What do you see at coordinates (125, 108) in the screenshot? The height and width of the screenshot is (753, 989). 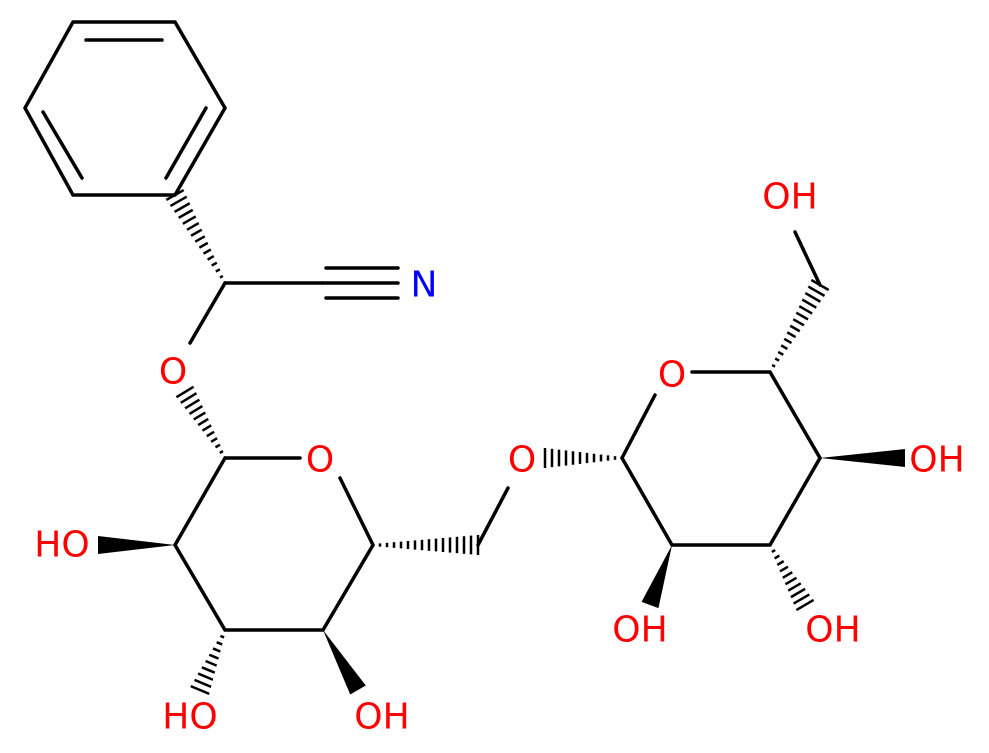 I see `benzene-ring` at bounding box center [125, 108].